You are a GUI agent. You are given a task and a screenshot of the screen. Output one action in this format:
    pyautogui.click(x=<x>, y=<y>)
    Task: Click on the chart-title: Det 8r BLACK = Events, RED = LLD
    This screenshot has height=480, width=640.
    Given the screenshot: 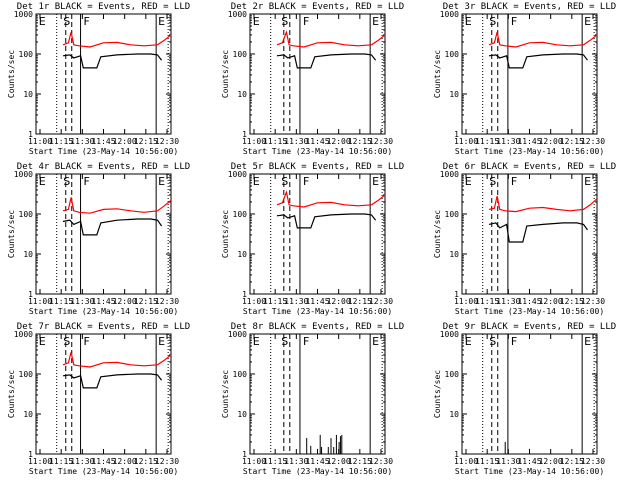 What is the action you would take?
    pyautogui.click(x=317, y=327)
    